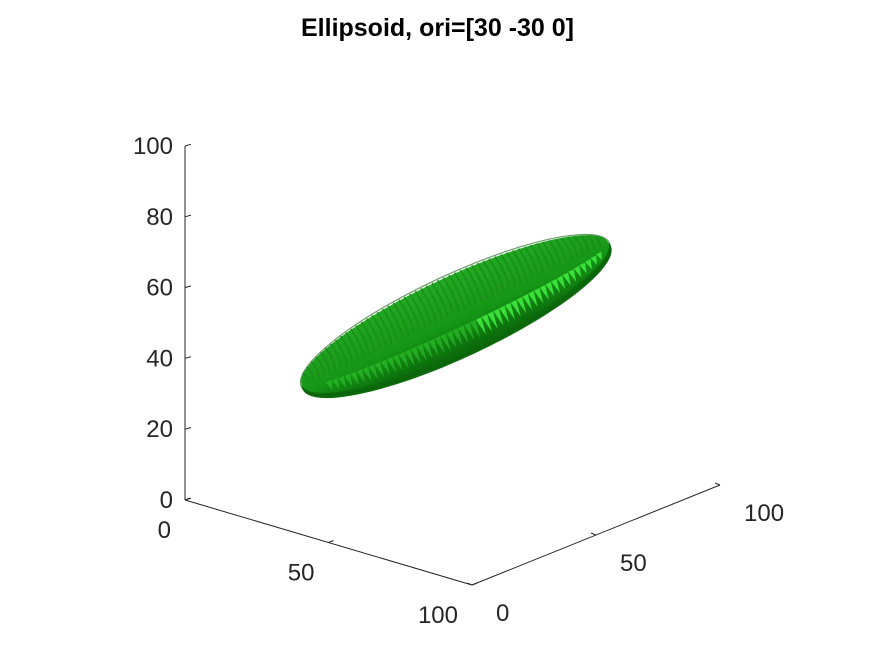 Image resolution: width=875 pixels, height=656 pixels. Describe the element at coordinates (438, 615) in the screenshot. I see `x-tick-label: 100` at that location.